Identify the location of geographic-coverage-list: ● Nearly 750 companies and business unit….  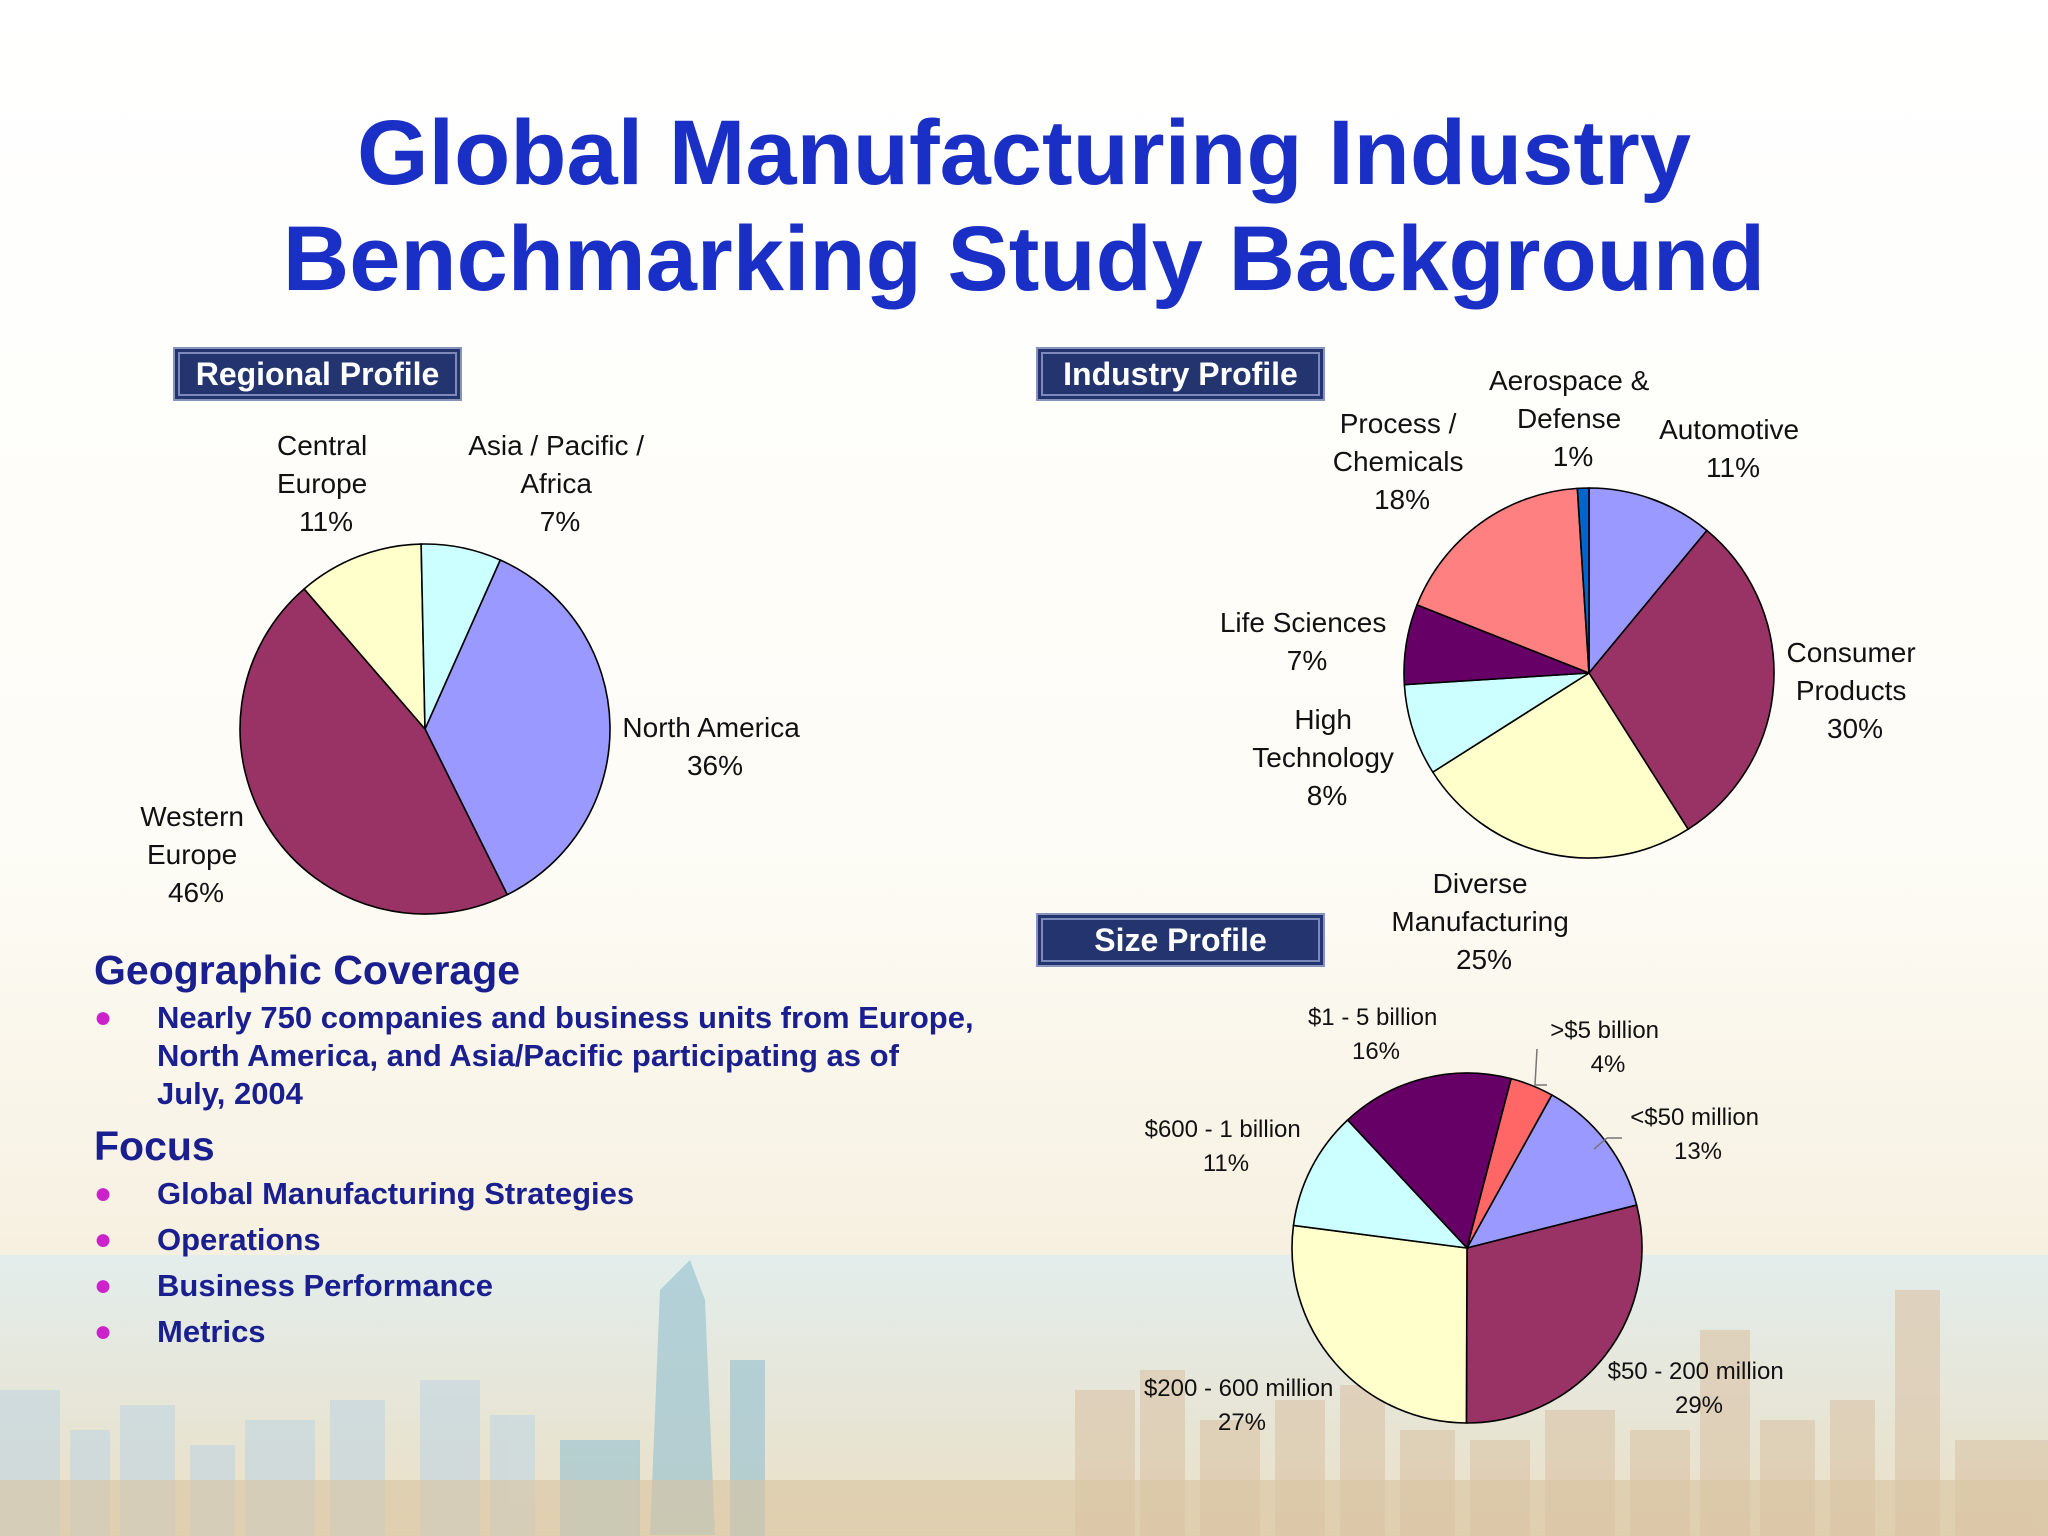
(534, 1056).